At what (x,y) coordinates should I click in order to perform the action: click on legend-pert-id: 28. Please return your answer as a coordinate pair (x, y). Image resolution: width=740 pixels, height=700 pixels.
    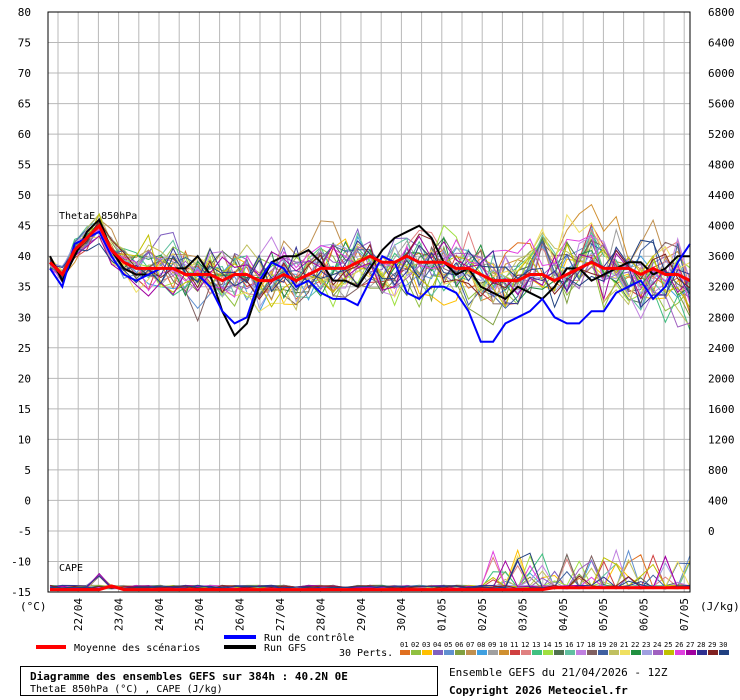
    Looking at the image, I should click on (701, 645).